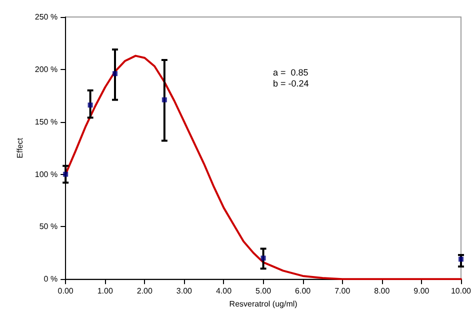 Image resolution: width=474 pixels, height=321 pixels. What do you see at coordinates (382, 291) in the screenshot?
I see `x-tick-label: 8.00` at bounding box center [382, 291].